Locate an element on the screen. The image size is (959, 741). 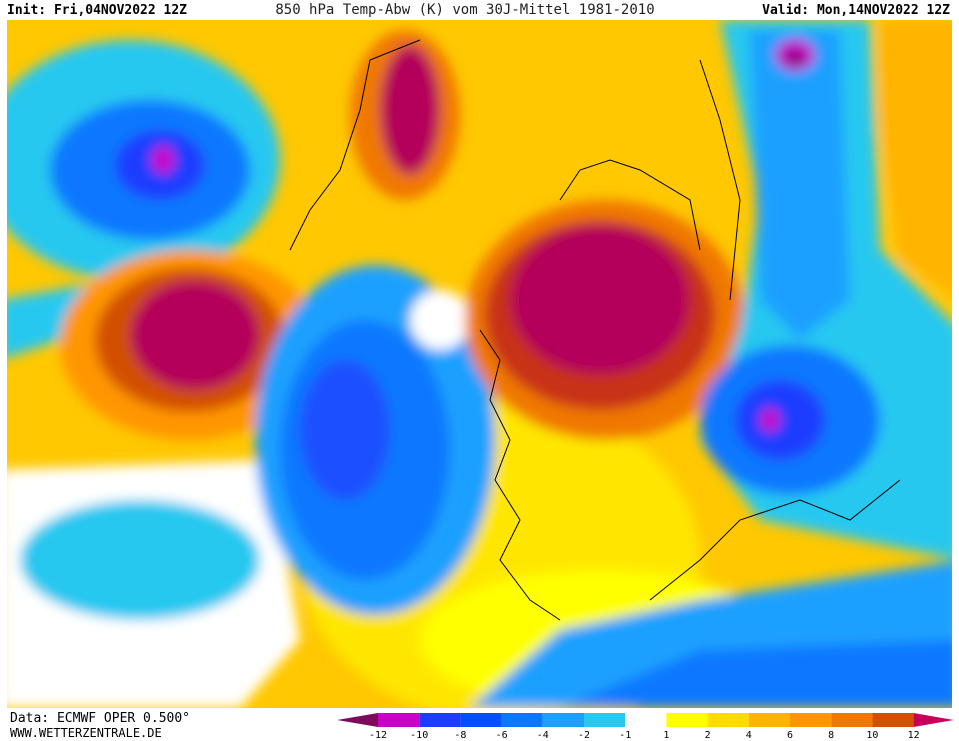
colorbar-label: 12 is located at coordinates (914, 735).